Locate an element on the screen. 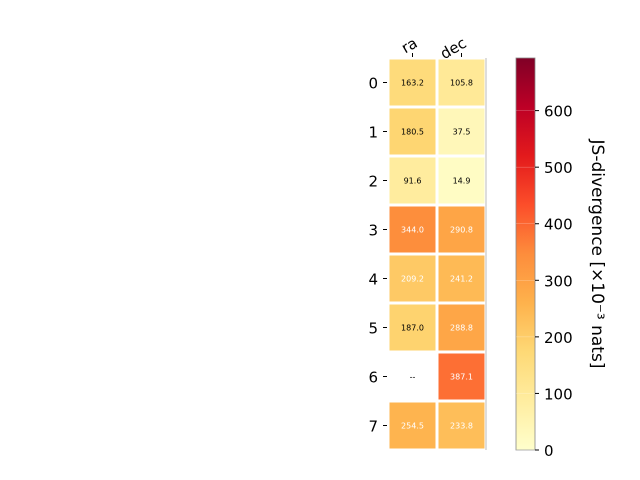 The width and height of the screenshot is (640, 480). column-axis: ra dec is located at coordinates (433, 48).